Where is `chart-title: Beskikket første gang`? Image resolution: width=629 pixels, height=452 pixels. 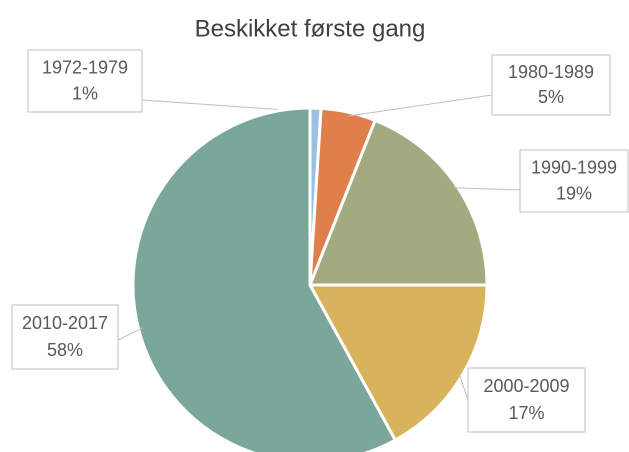
chart-title: Beskikket første gang is located at coordinates (310, 28).